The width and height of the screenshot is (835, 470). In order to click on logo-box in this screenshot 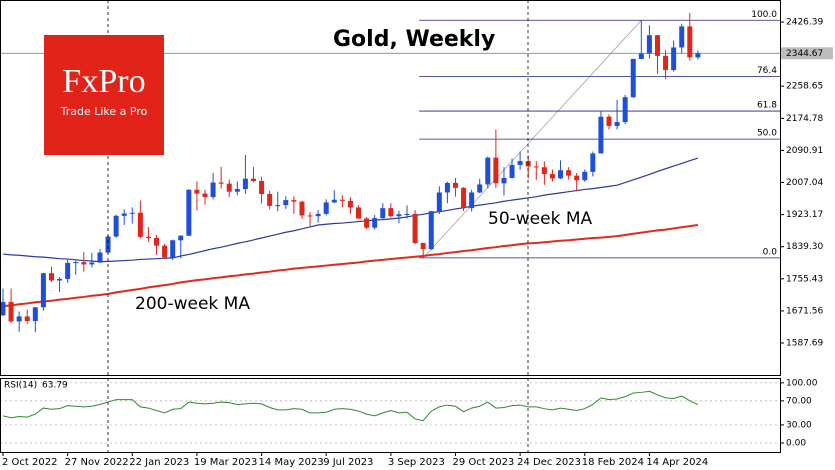, I will do `click(104, 95)`.